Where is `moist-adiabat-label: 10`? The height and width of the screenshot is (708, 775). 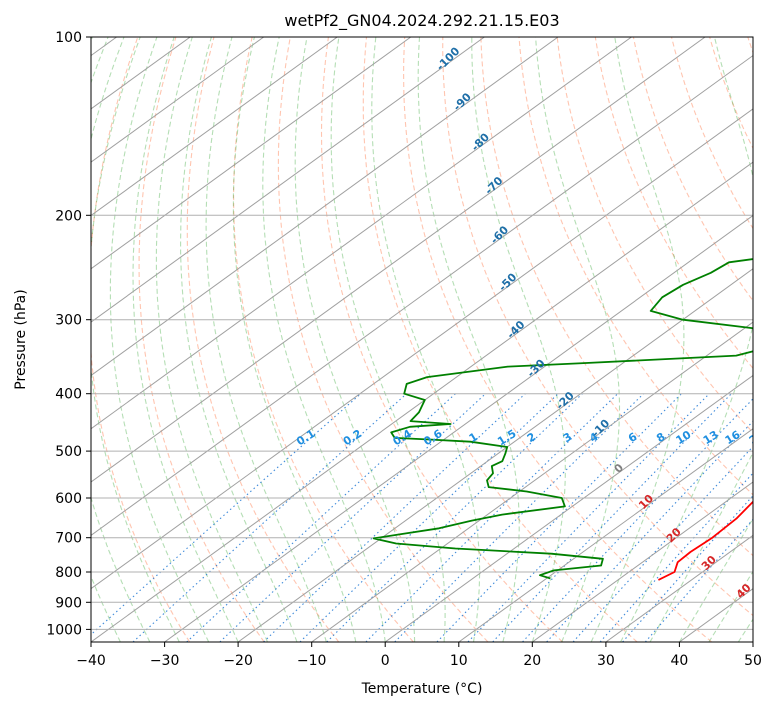
moist-adiabat-label: 10 is located at coordinates (646, 502).